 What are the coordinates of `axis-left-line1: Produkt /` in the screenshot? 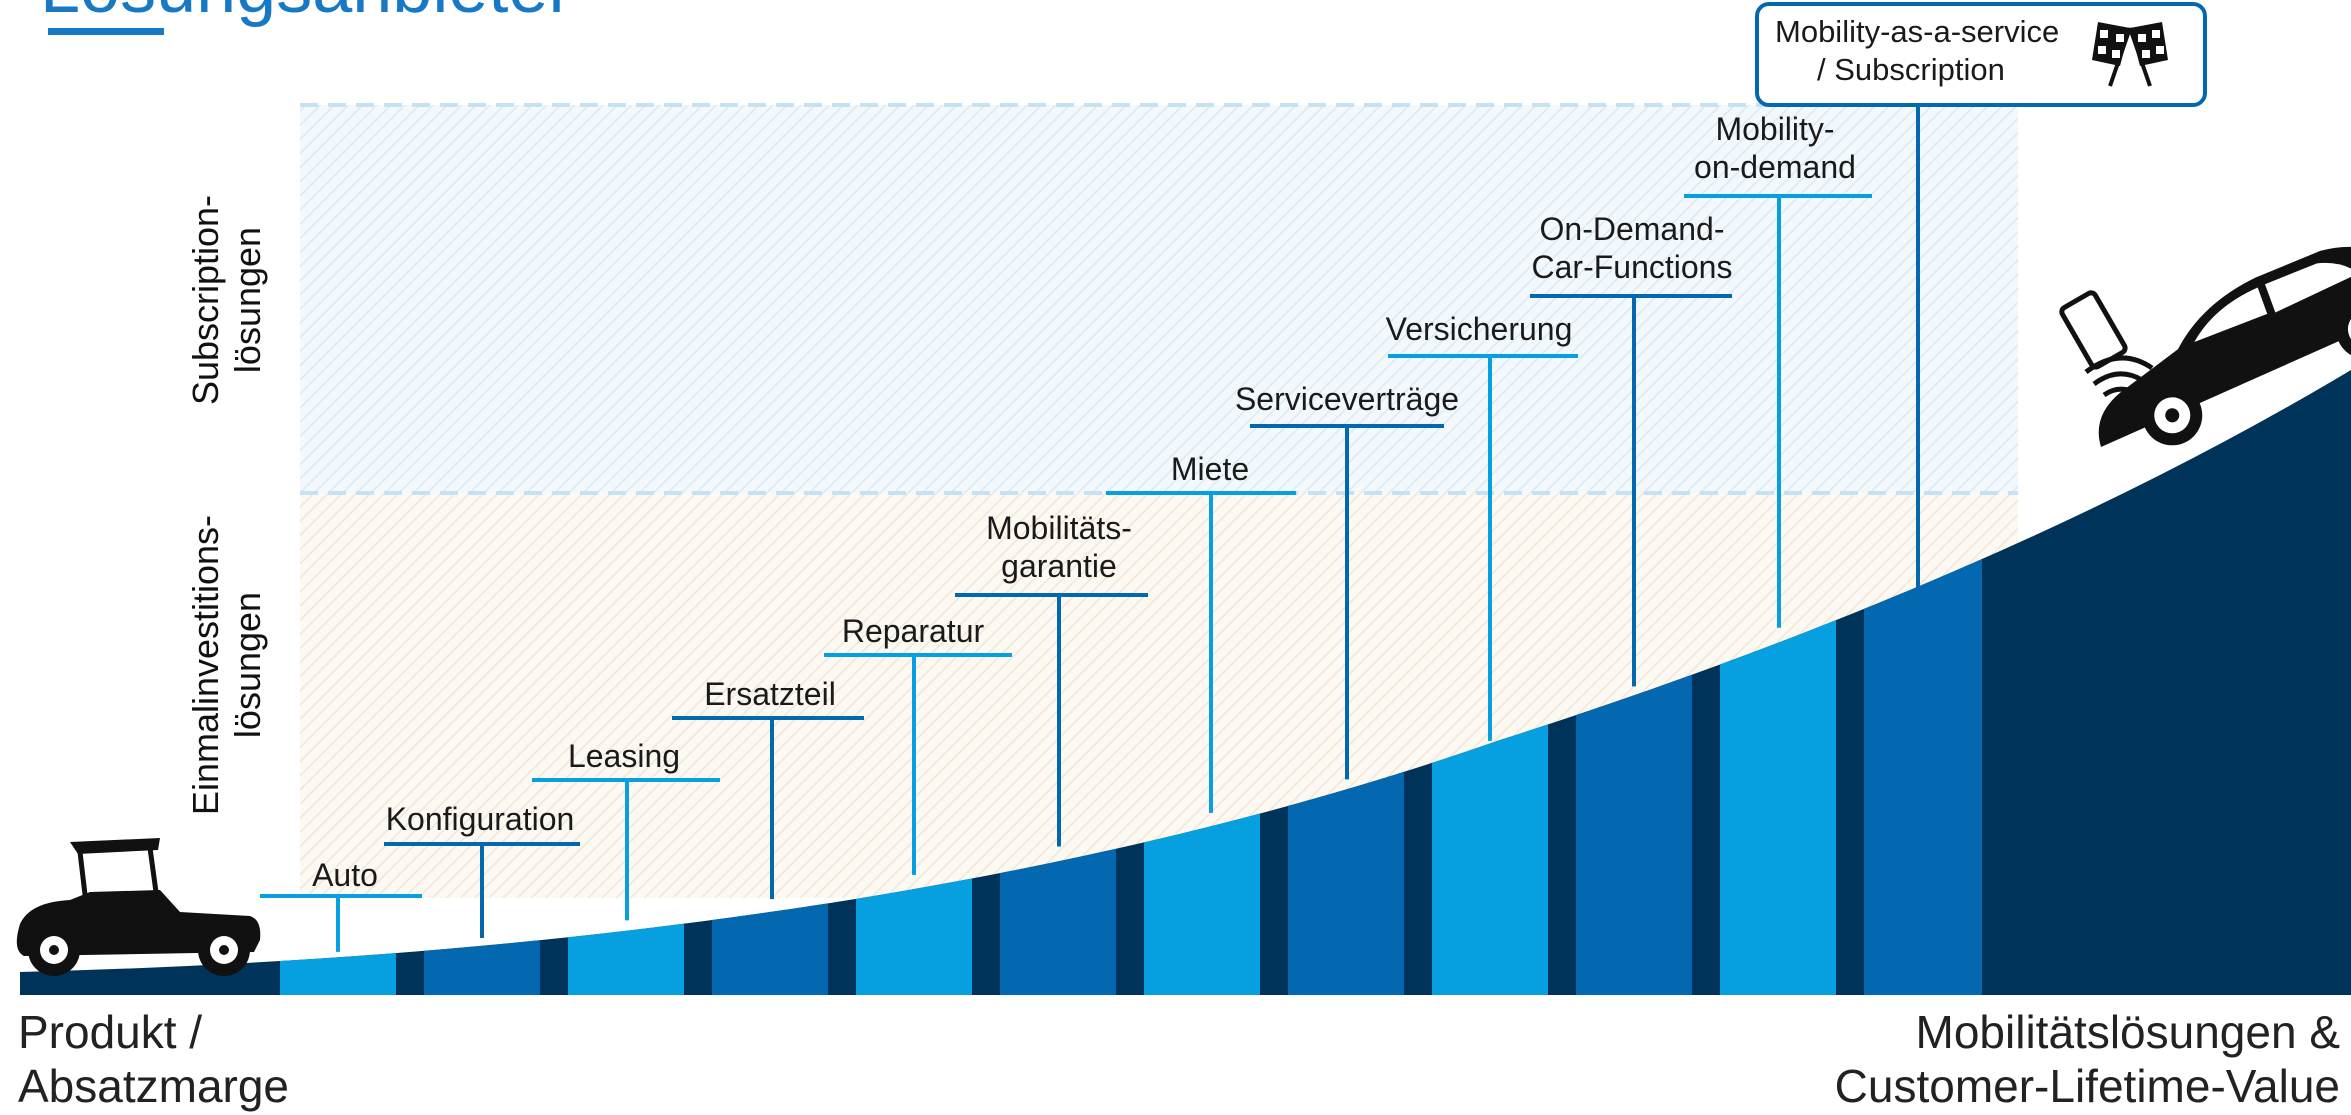 It's located at (110, 1032).